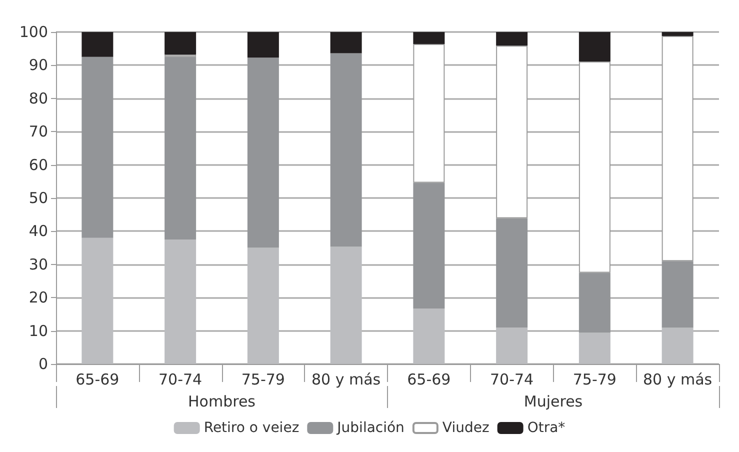 The image size is (739, 452). Describe the element at coordinates (38, 331) in the screenshot. I see `y-tick-label: 10` at that location.